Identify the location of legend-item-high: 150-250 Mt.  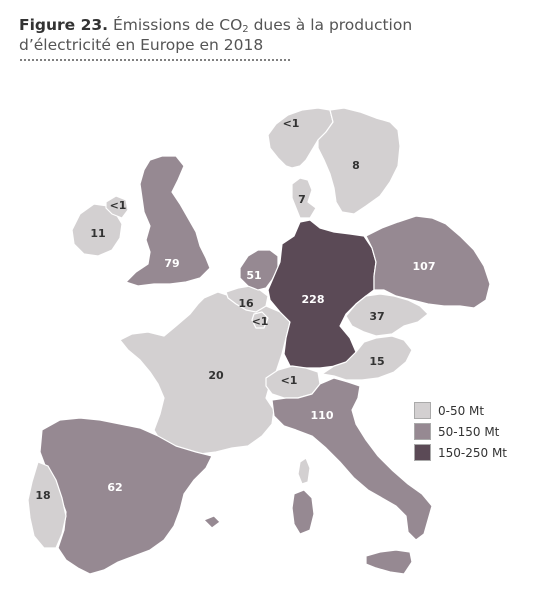
(460, 452).